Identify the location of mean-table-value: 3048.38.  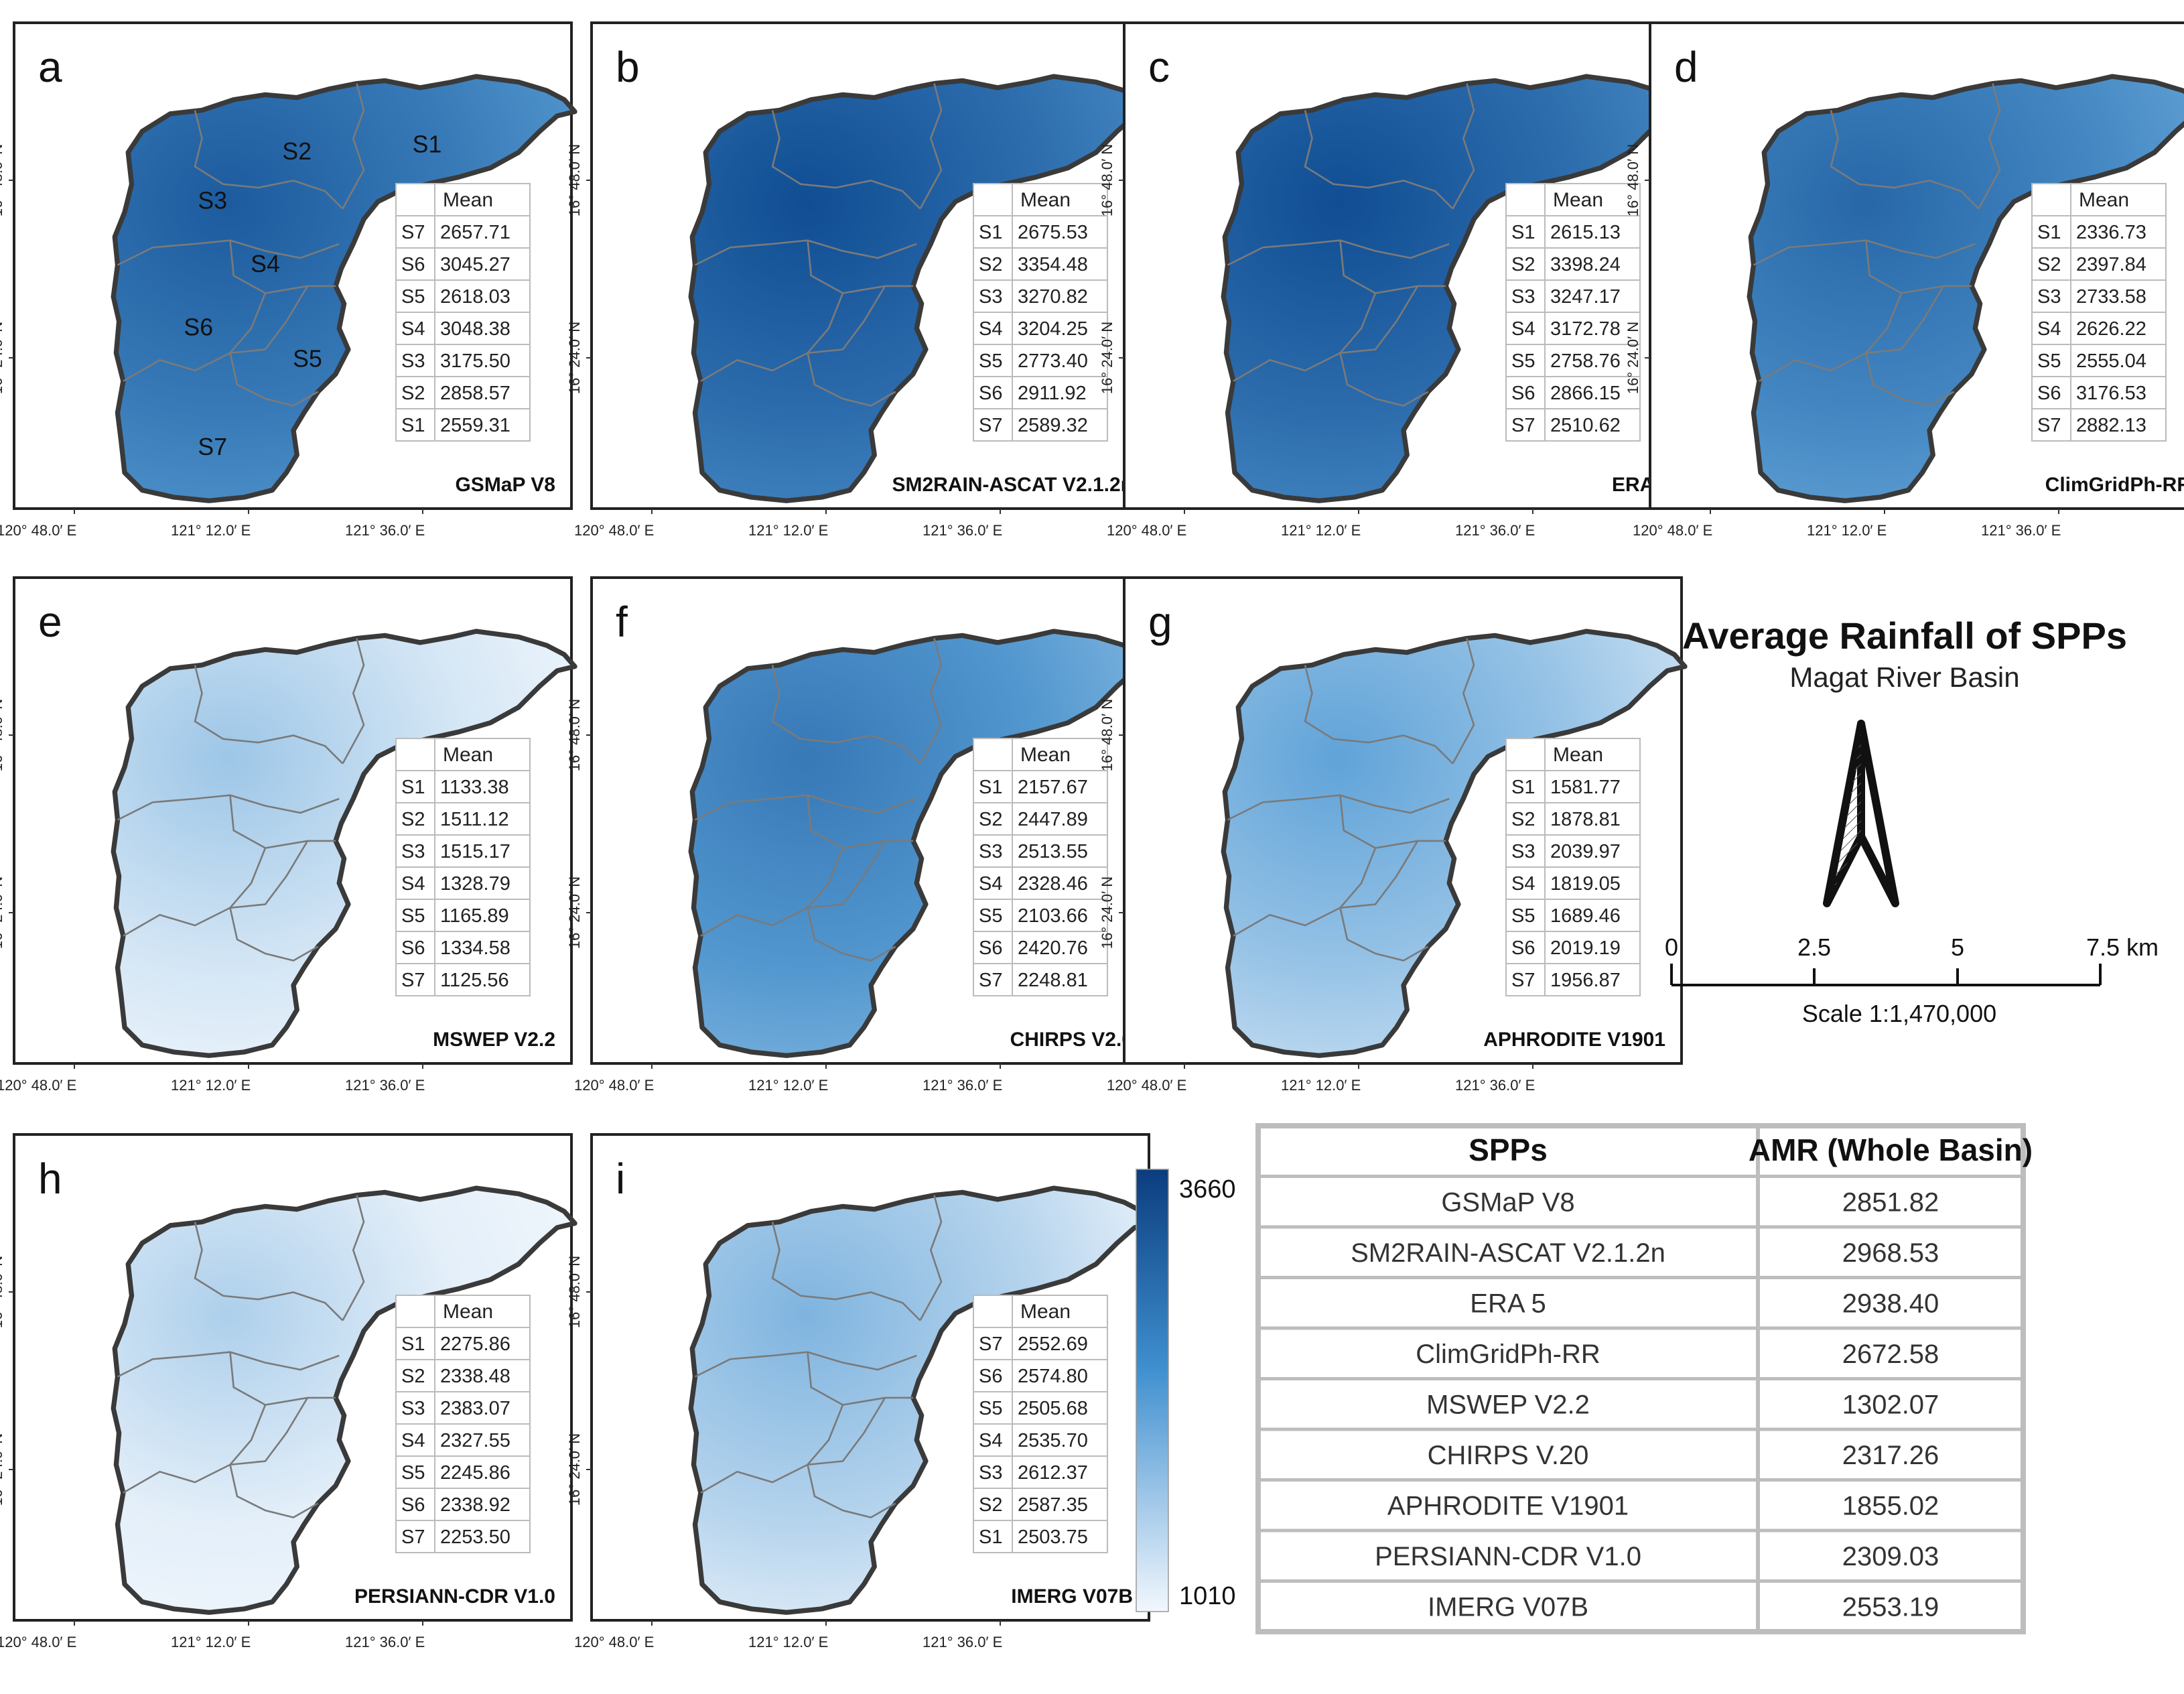
(475, 329).